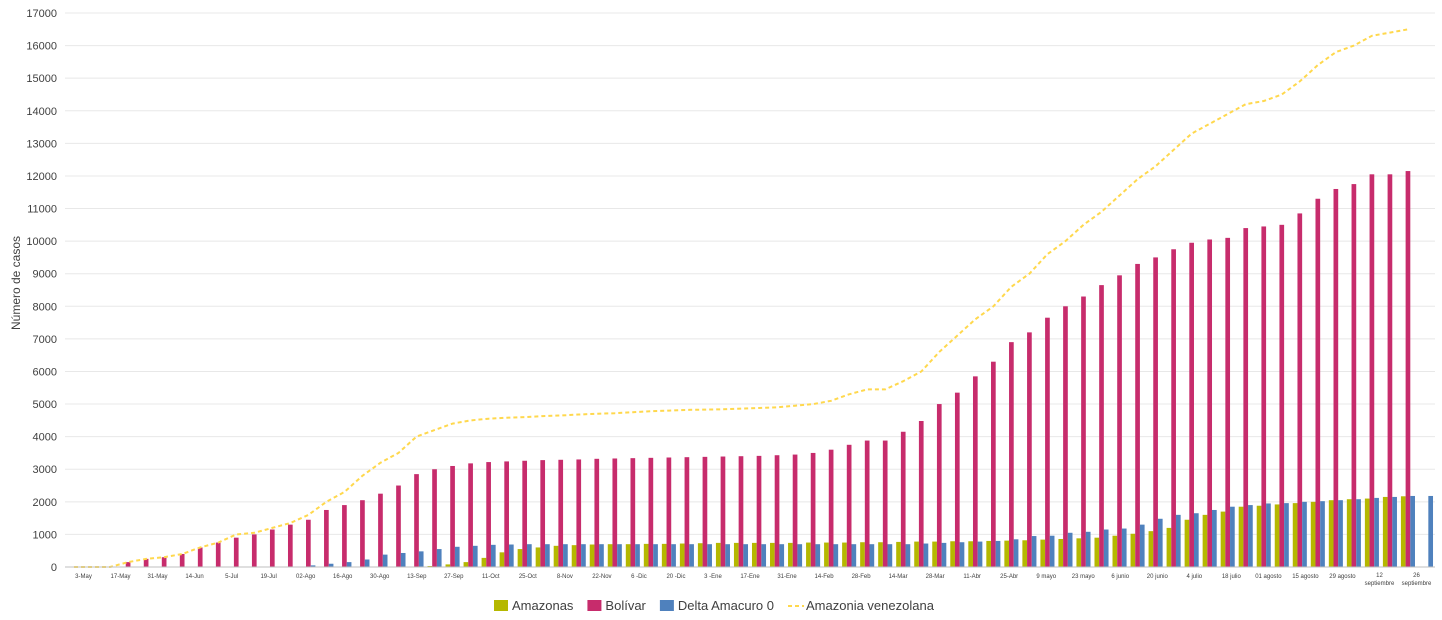  I want to click on y-tick-label: 11000, so click(42, 210).